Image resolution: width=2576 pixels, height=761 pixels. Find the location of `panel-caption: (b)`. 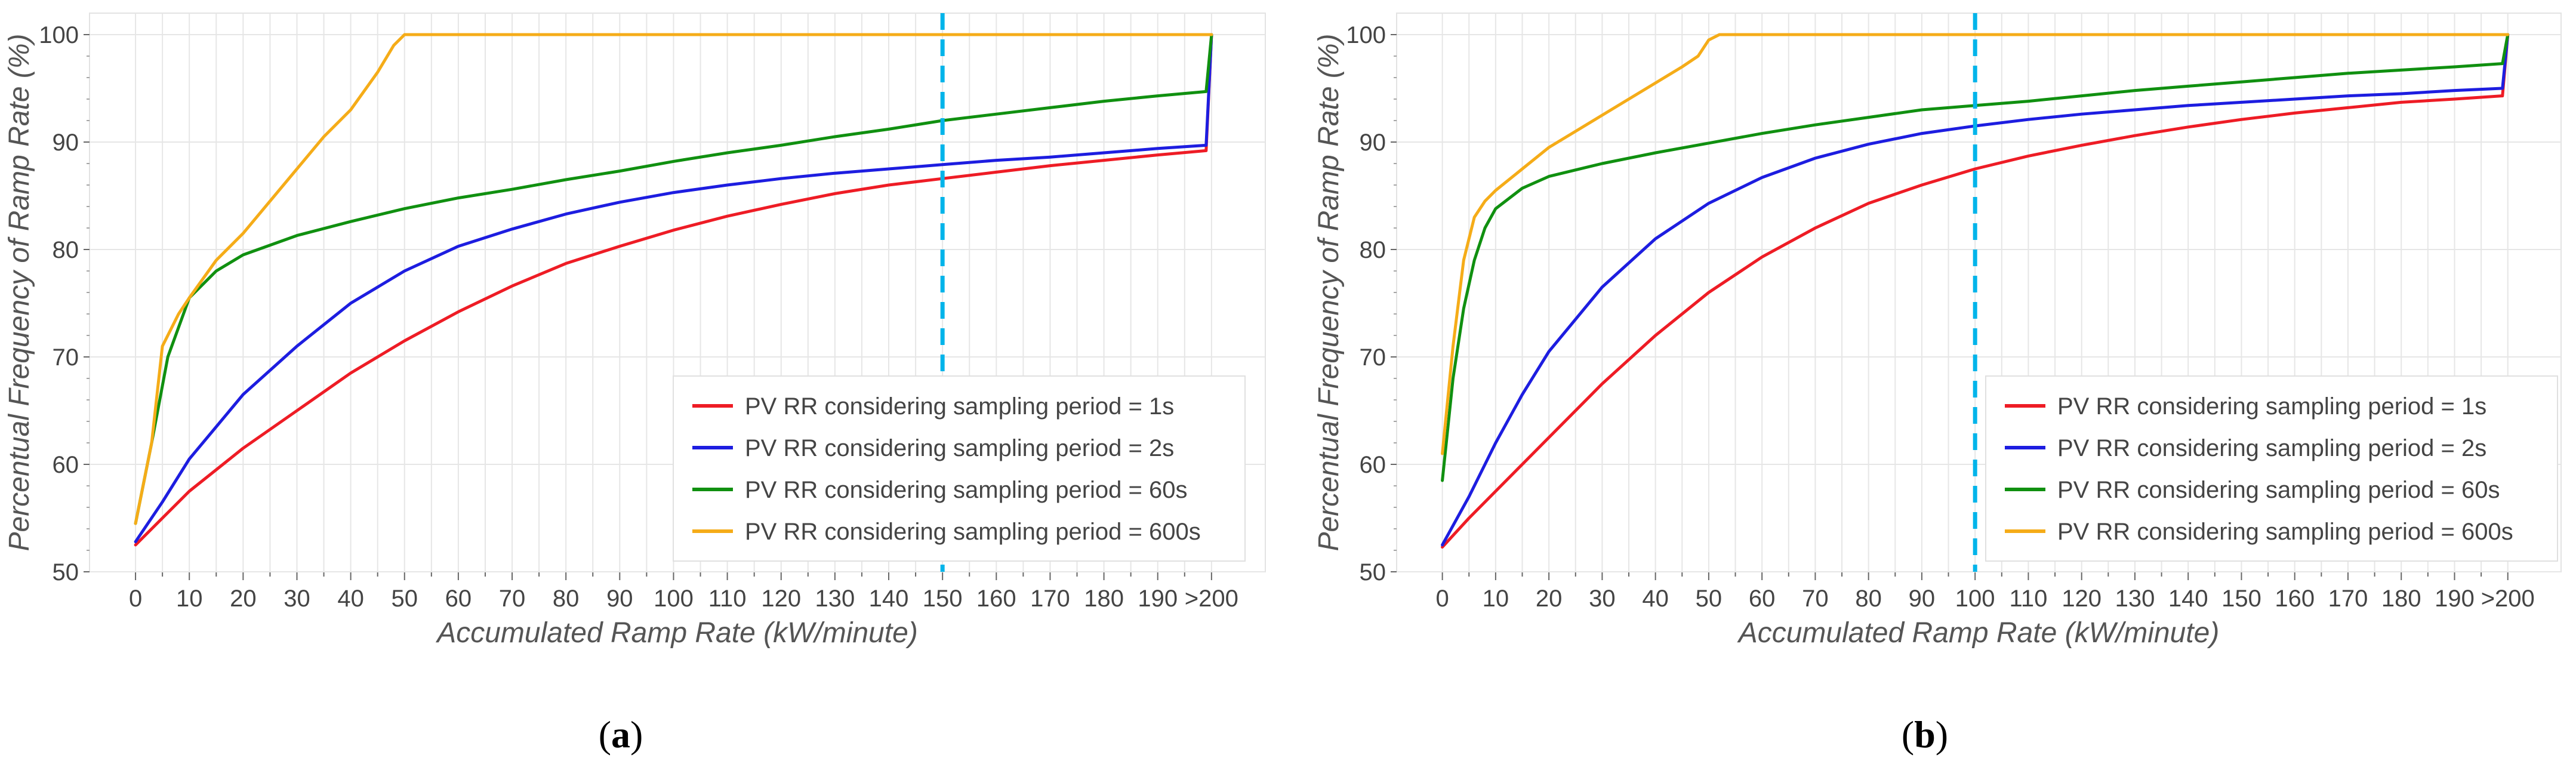

panel-caption: (b) is located at coordinates (1925, 734).